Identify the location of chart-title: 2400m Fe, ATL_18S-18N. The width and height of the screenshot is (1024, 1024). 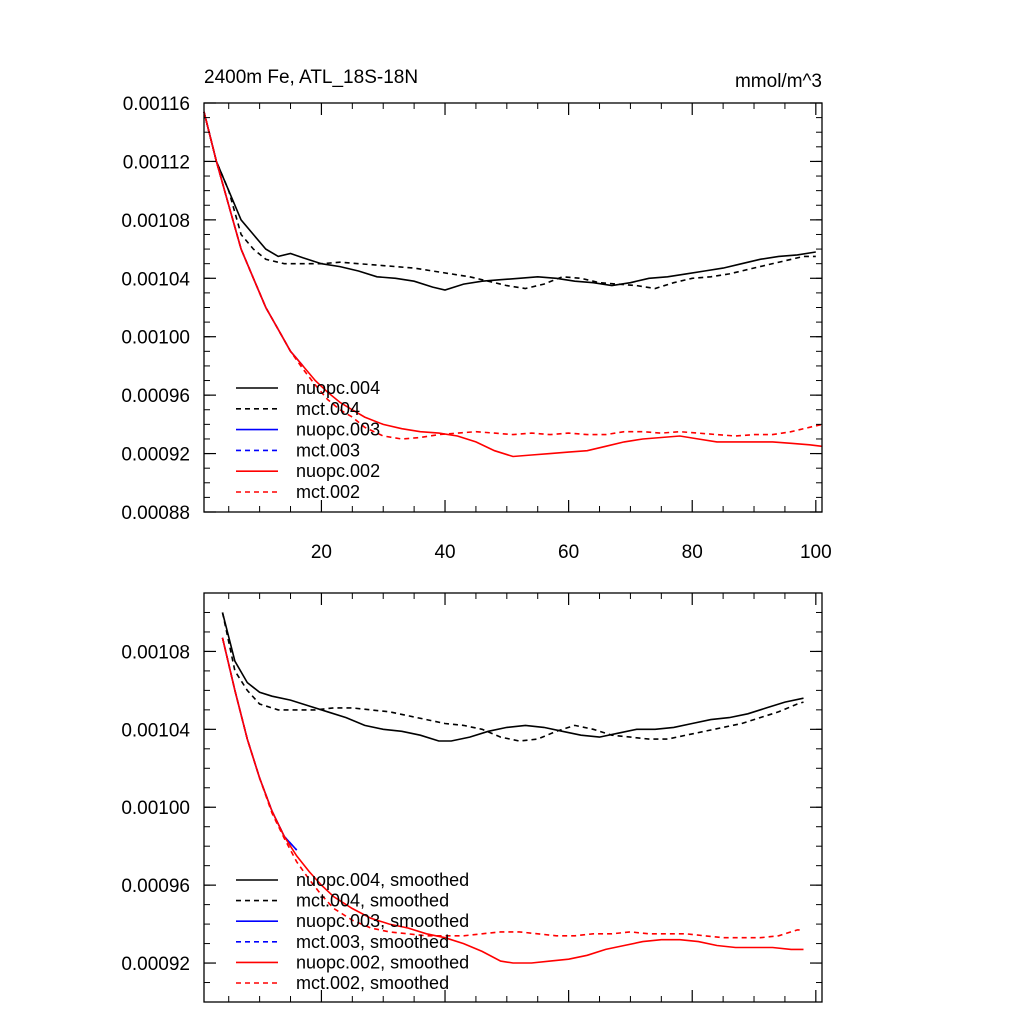
(311, 77).